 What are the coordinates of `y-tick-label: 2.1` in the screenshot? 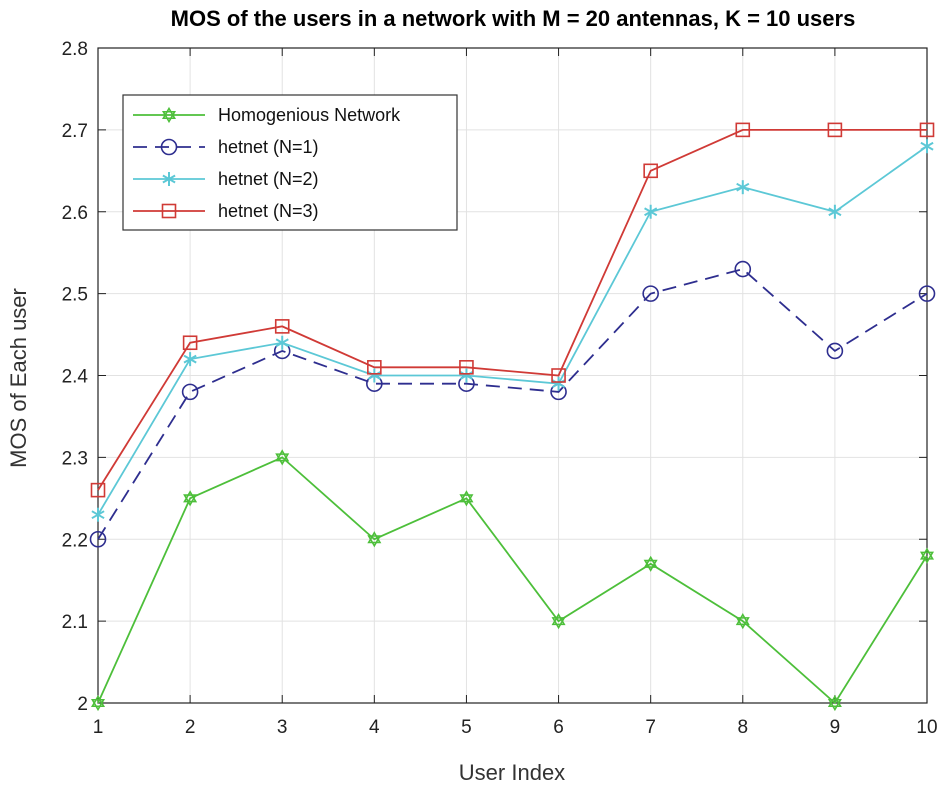 It's located at (75, 622).